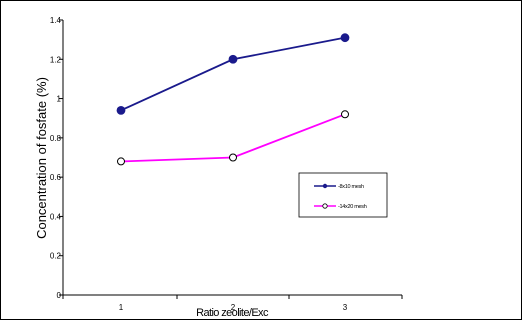 The width and height of the screenshot is (522, 325). I want to click on legend-label: -8x10 mesh, so click(351, 187).